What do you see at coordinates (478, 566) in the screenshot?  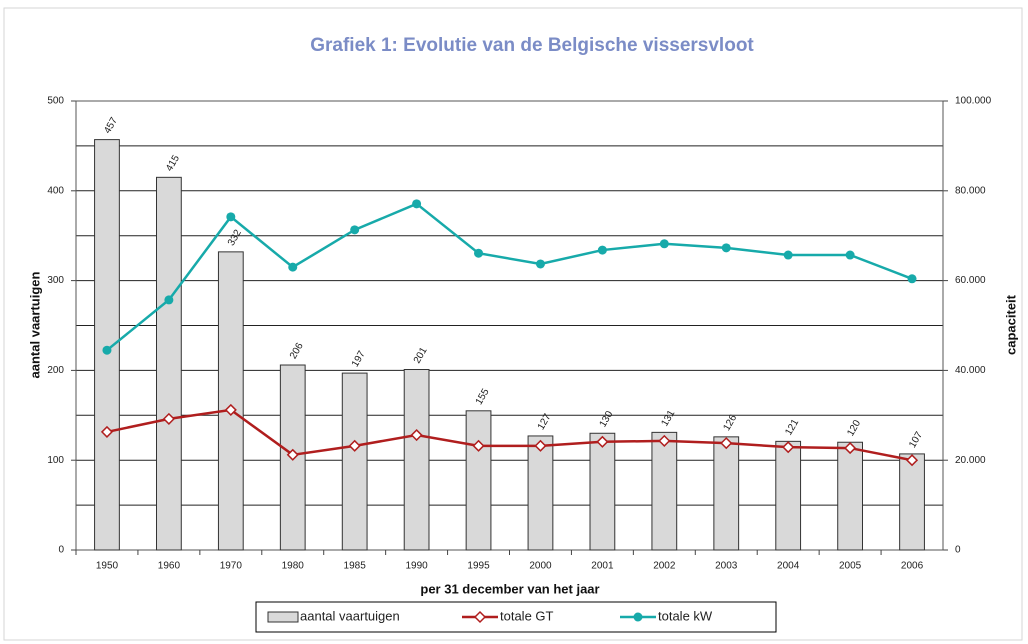 I see `x-tick-label: 1995` at bounding box center [478, 566].